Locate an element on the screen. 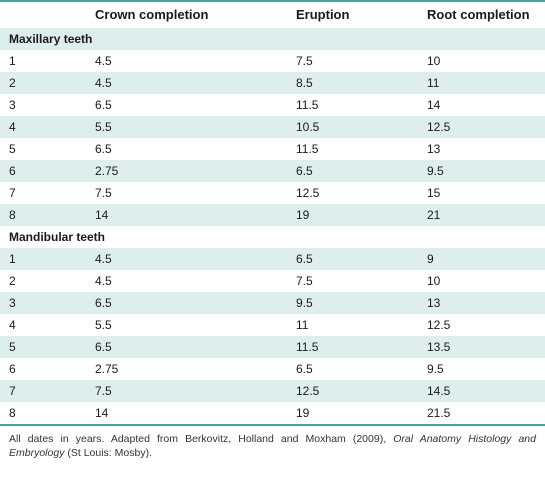 Image resolution: width=545 pixels, height=491 pixels. table-row: 8 14 19 21.5 is located at coordinates (272, 413).